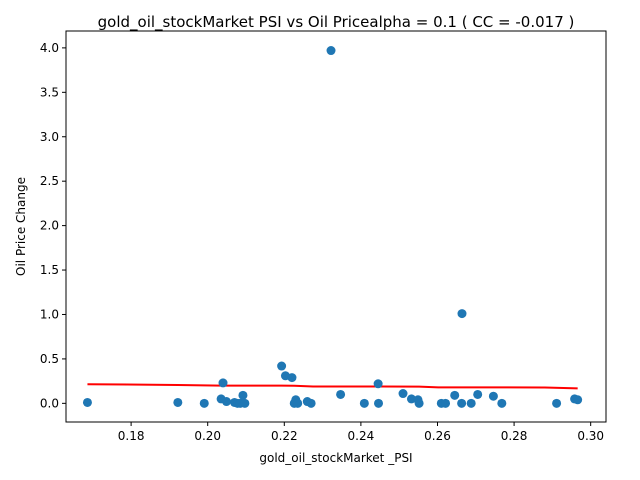 The width and height of the screenshot is (640, 480). I want to click on y-axis-label: Oil Price Change, so click(21, 226).